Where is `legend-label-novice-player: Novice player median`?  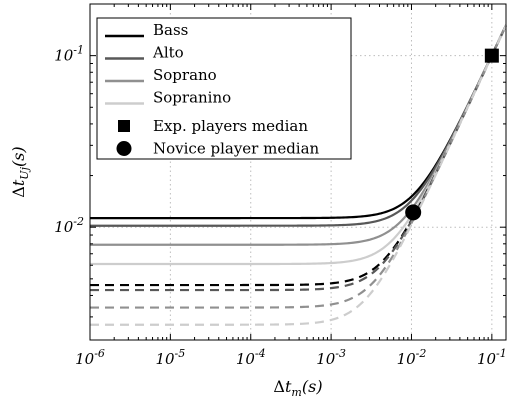 legend-label-novice-player: Novice player median is located at coordinates (236, 149).